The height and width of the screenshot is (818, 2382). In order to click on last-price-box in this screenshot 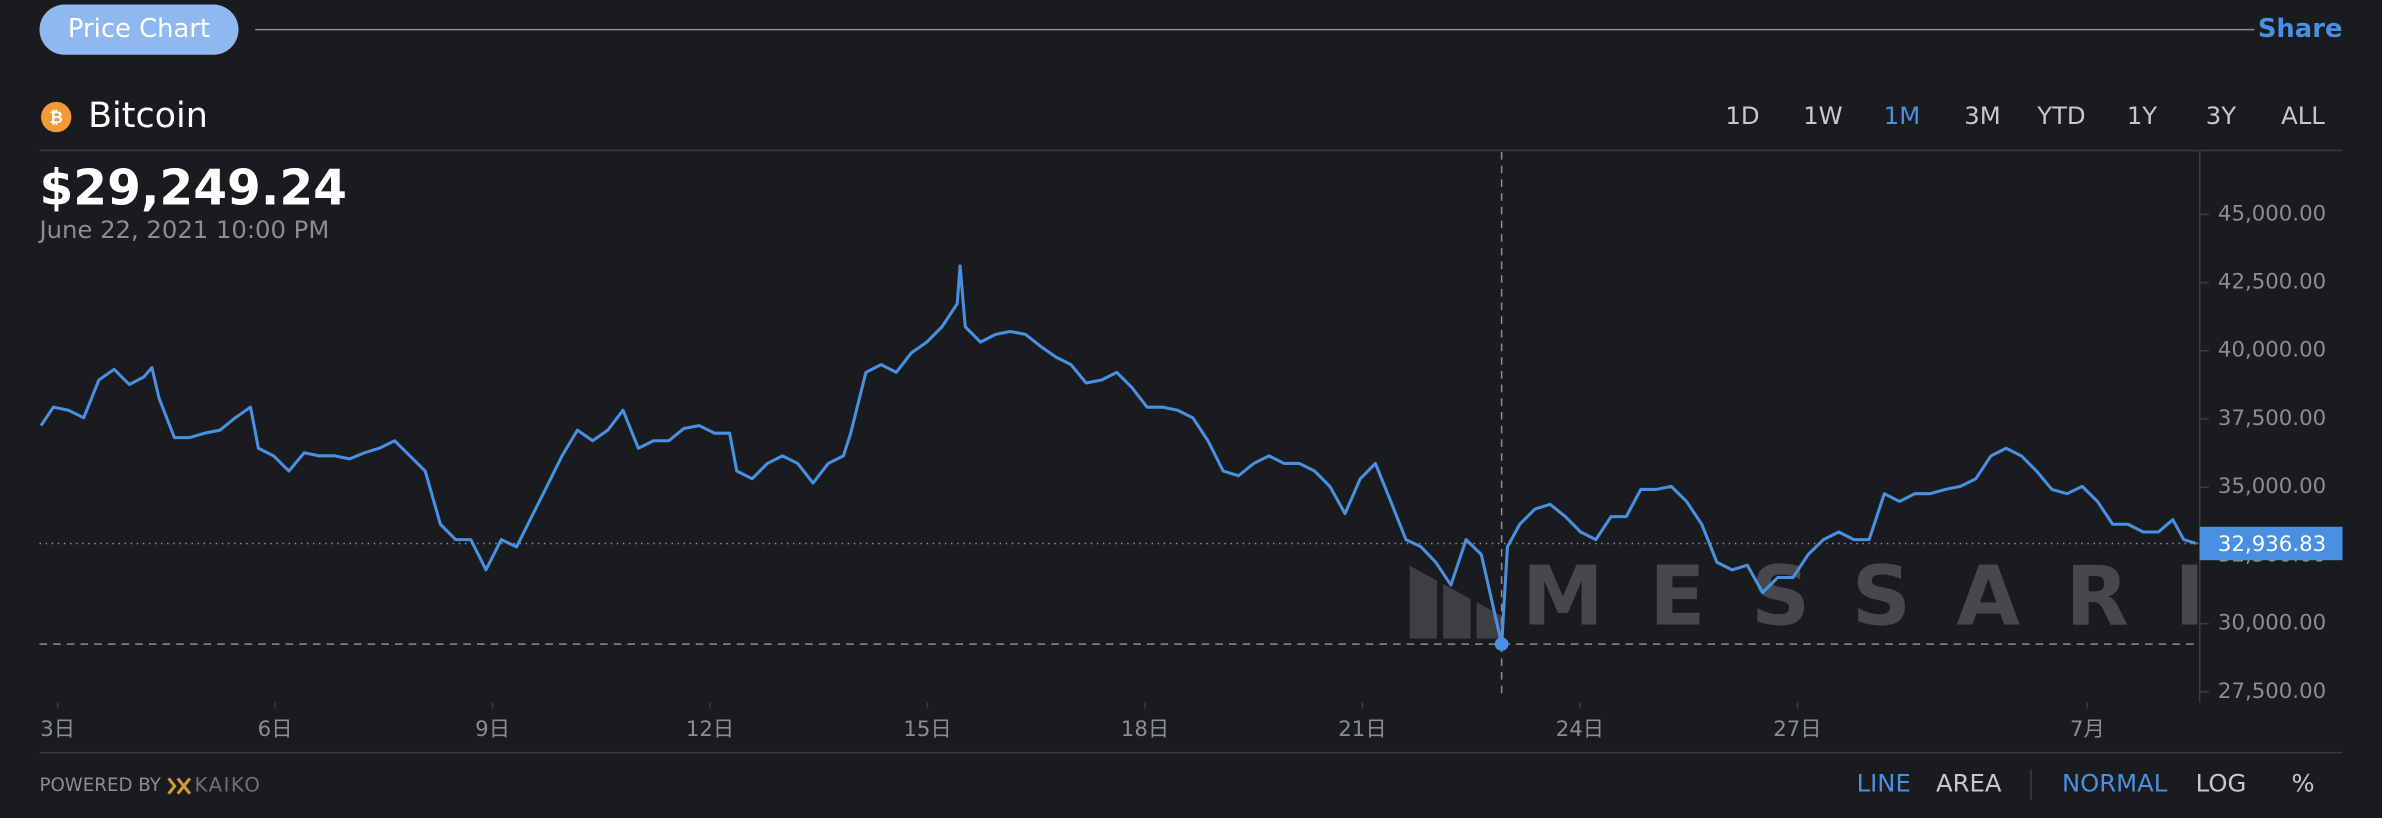, I will do `click(2271, 543)`.